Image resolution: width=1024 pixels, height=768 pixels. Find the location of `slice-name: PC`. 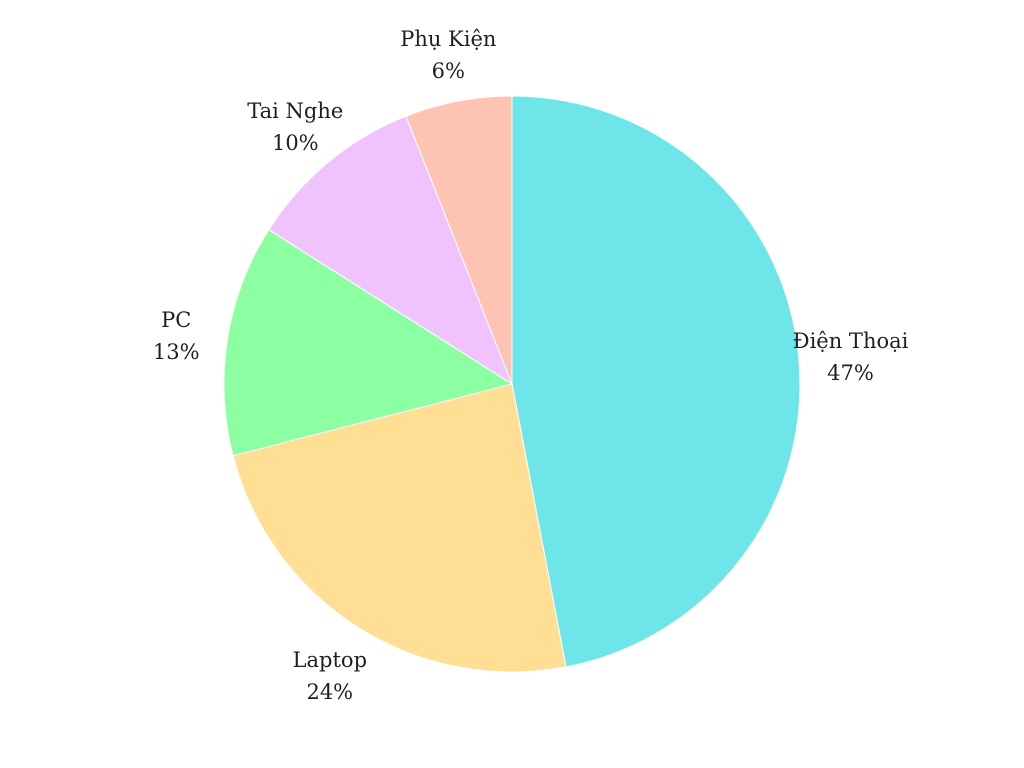

slice-name: PC is located at coordinates (176, 320).